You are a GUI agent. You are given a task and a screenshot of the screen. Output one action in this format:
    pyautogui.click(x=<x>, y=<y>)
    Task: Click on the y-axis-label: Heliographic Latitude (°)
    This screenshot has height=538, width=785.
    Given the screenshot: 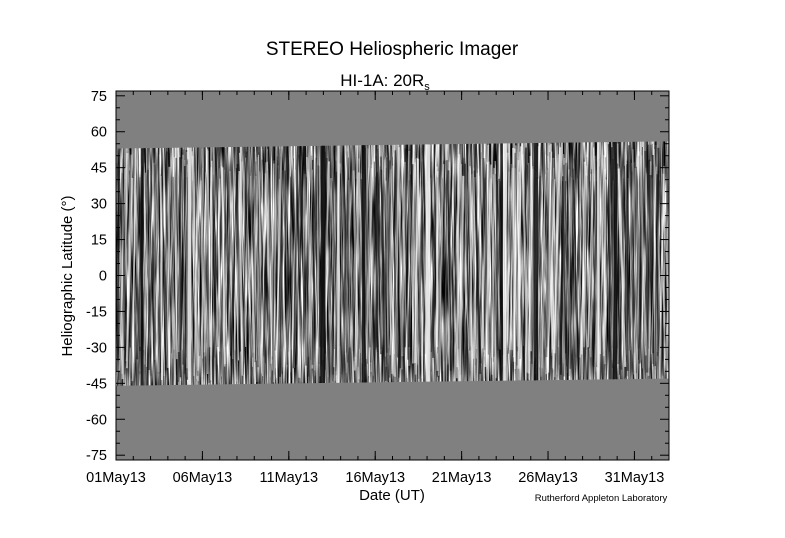 What is the action you would take?
    pyautogui.click(x=67, y=275)
    